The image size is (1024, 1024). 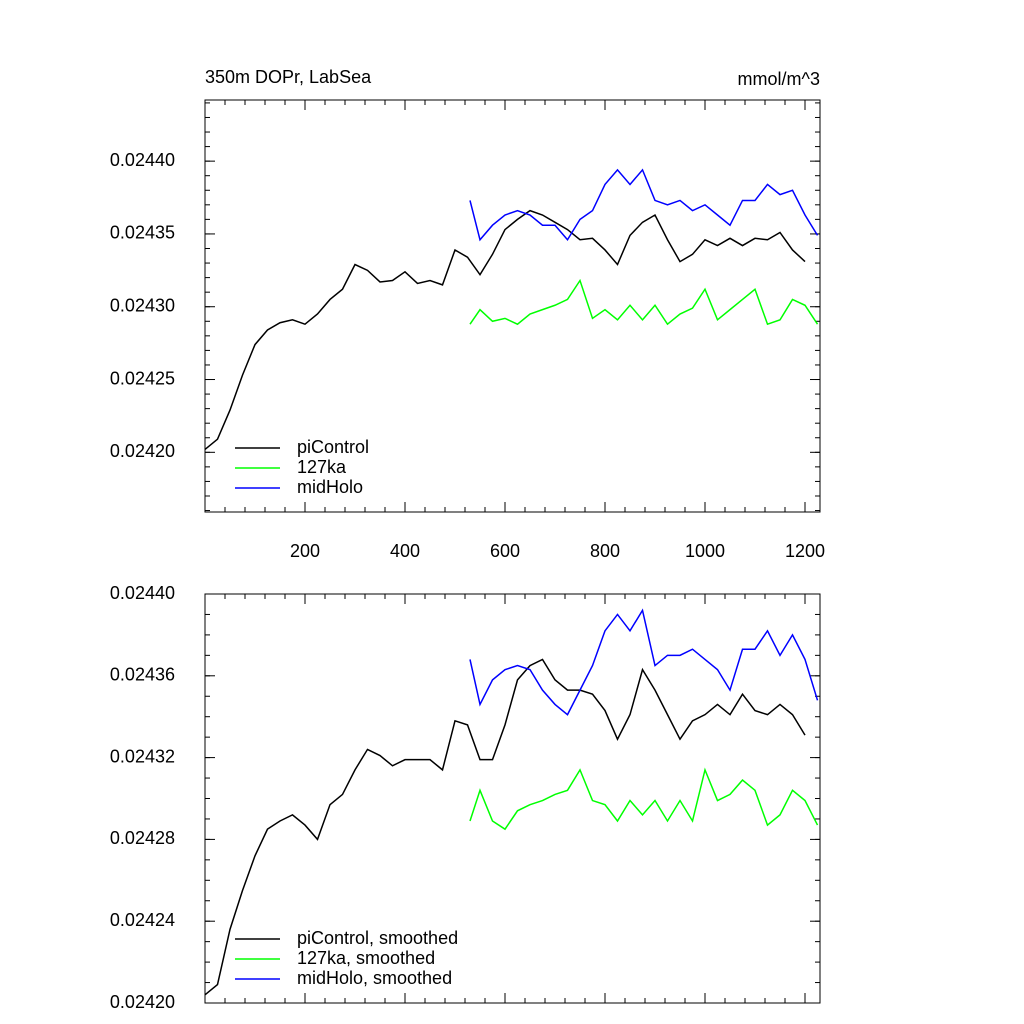 I want to click on units-label: mmol/m^3, so click(x=779, y=79).